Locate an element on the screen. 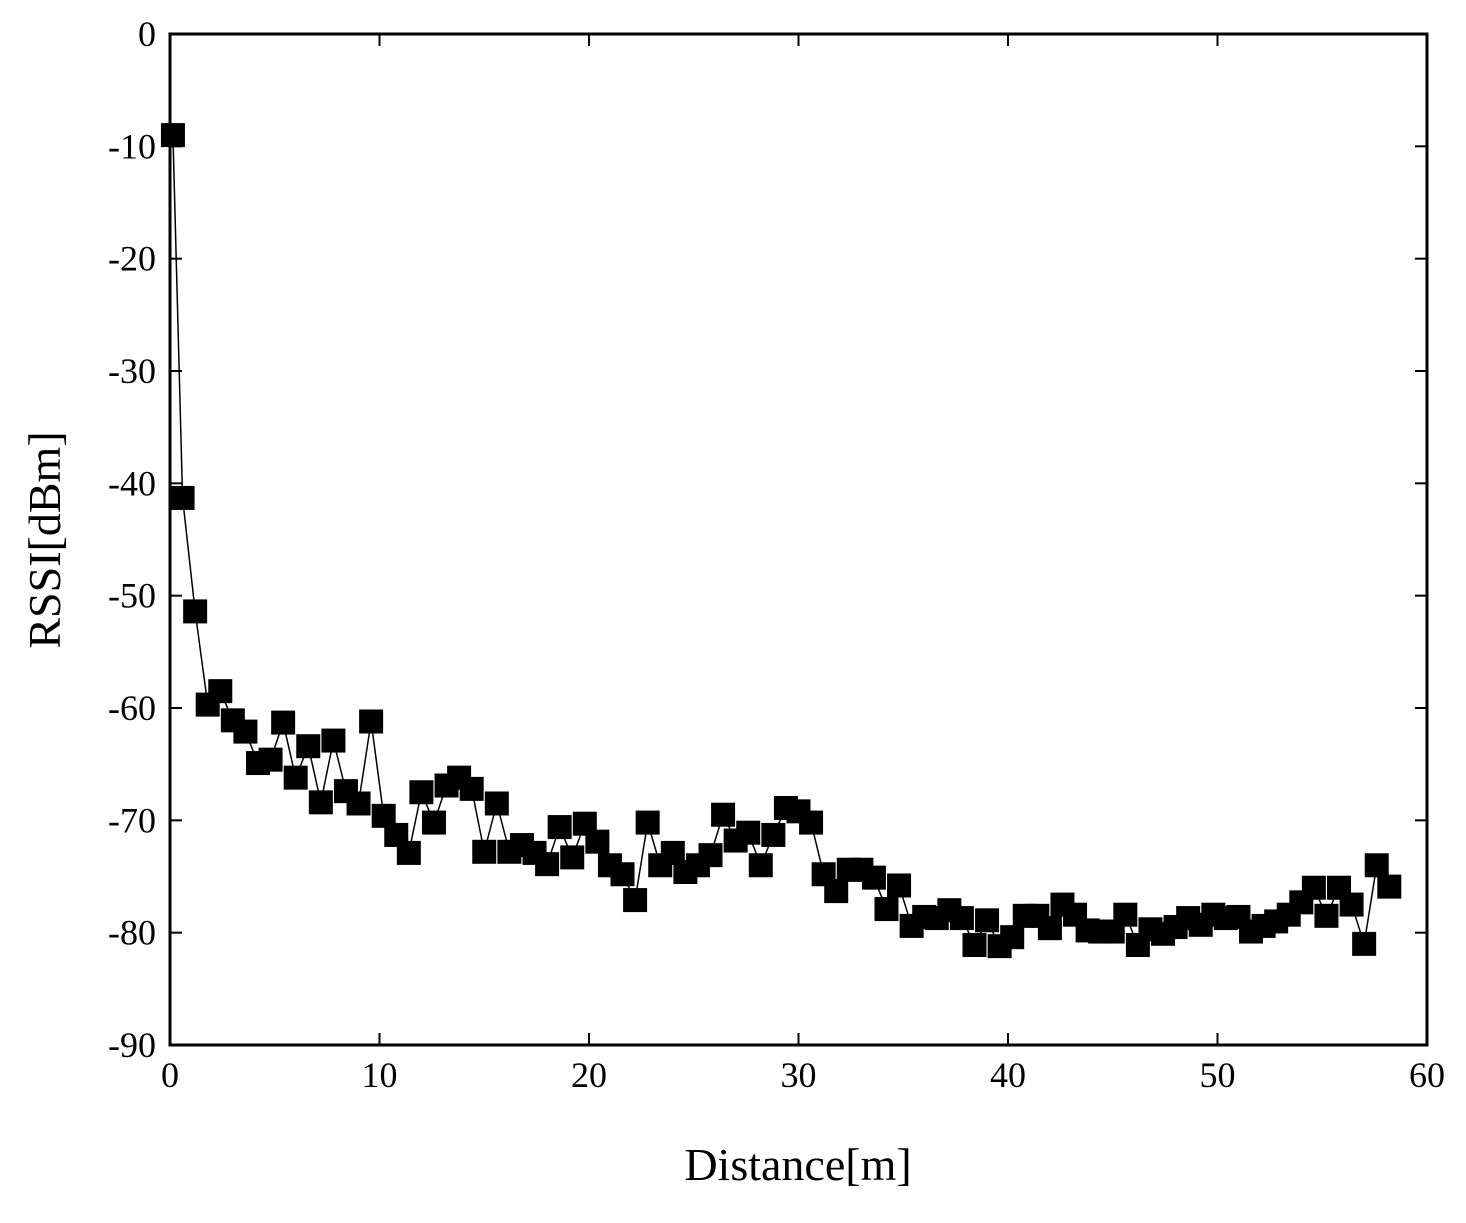  x-tick-label: 50 is located at coordinates (1218, 1075).